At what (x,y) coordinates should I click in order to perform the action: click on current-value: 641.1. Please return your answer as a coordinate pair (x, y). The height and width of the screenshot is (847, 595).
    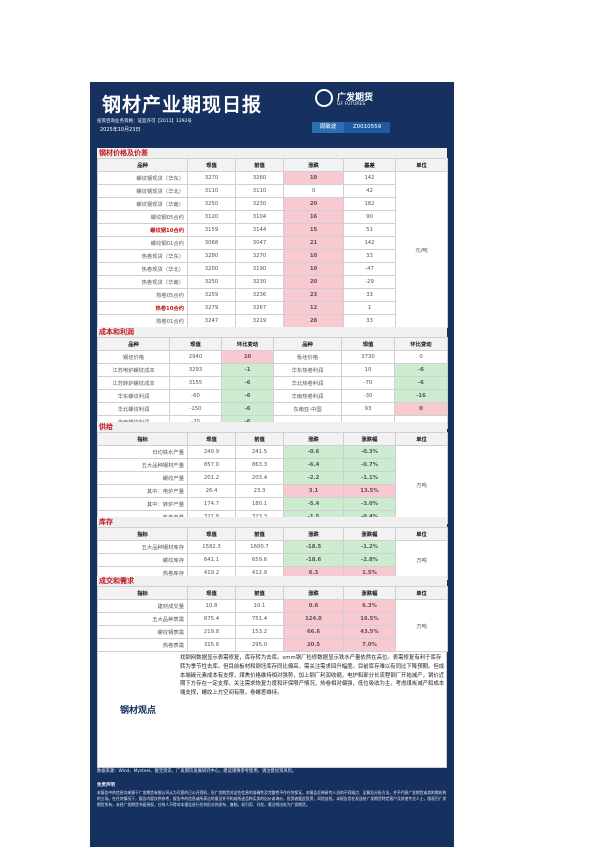
    Looking at the image, I should click on (211, 560).